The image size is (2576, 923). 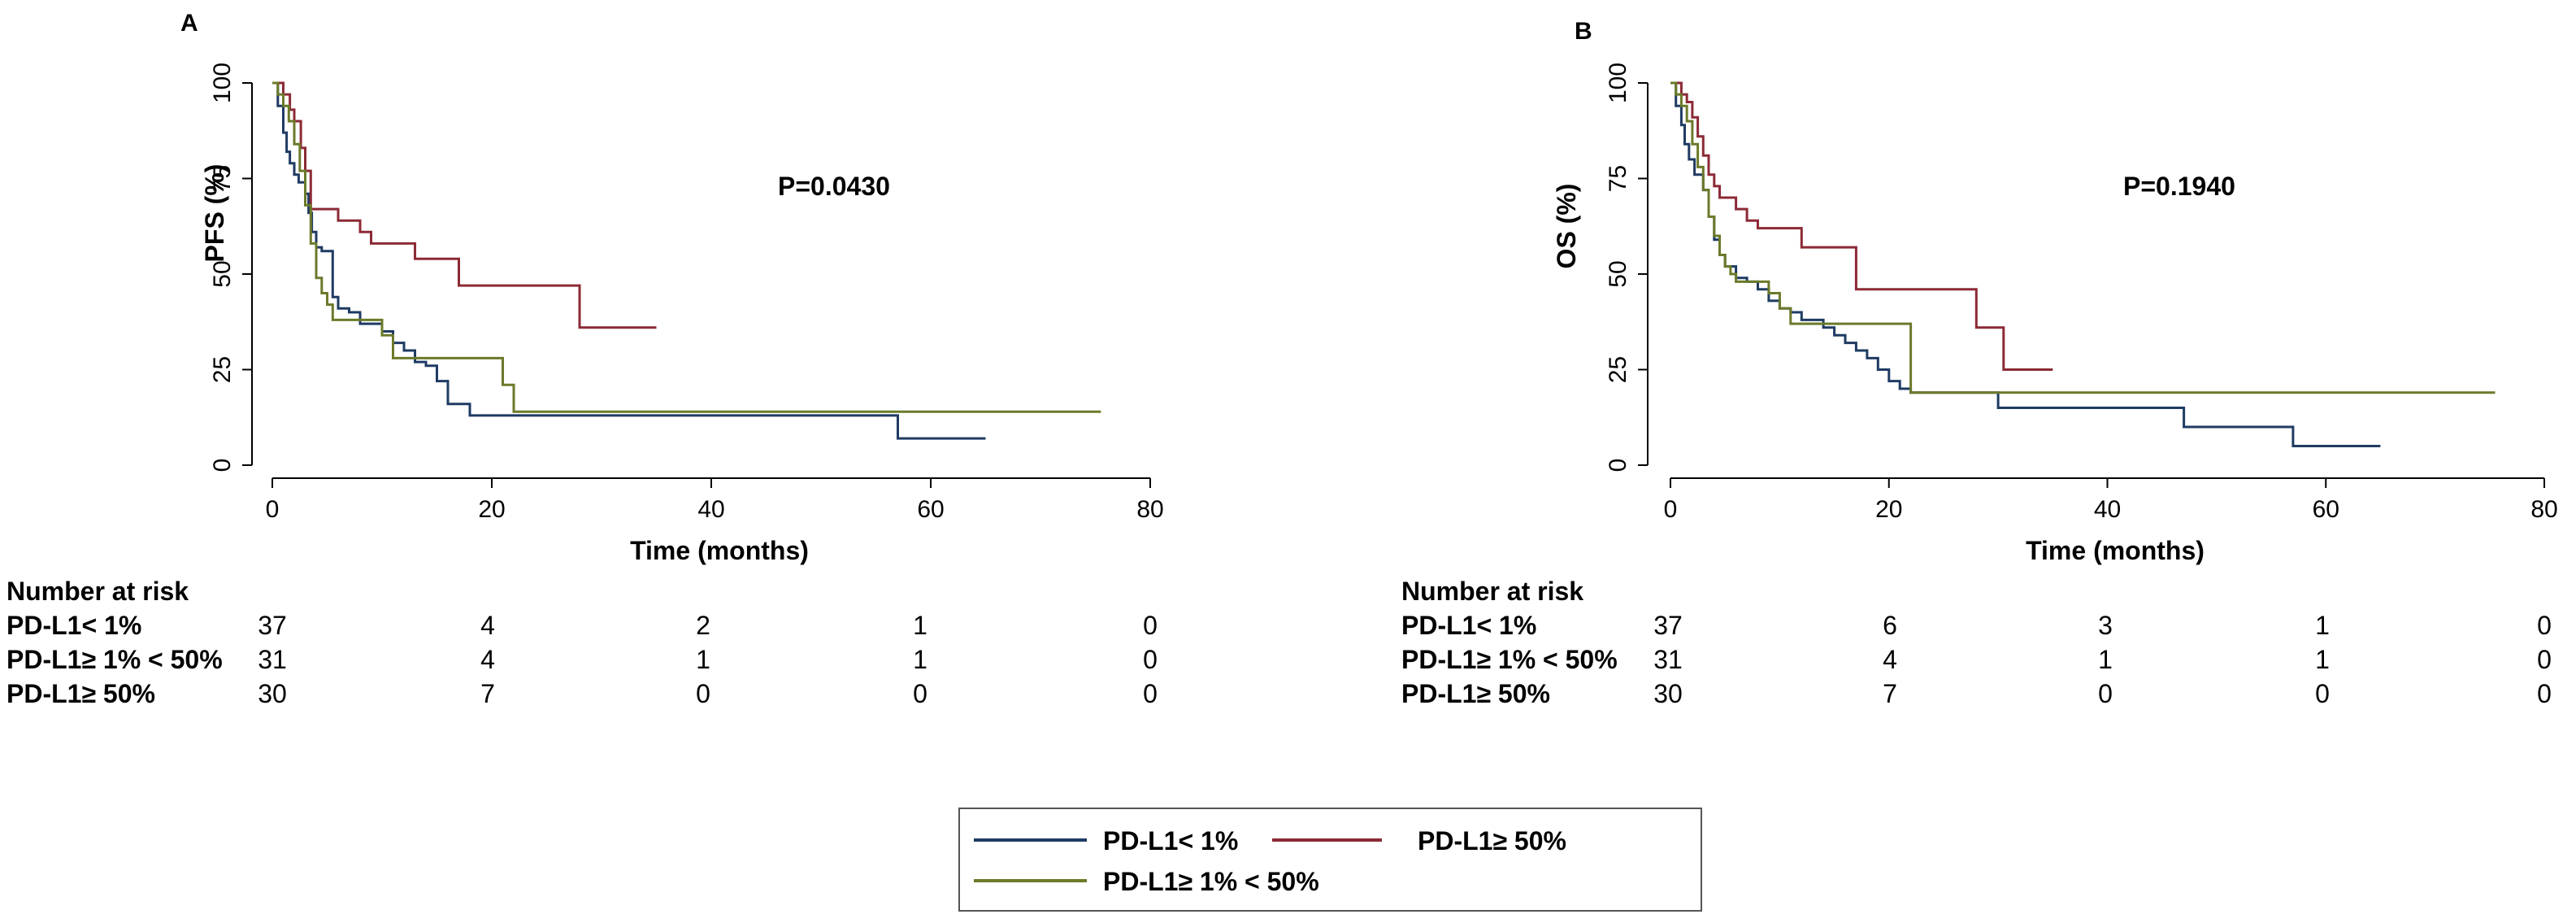 I want to click on panel-a-label: A, so click(x=189, y=23).